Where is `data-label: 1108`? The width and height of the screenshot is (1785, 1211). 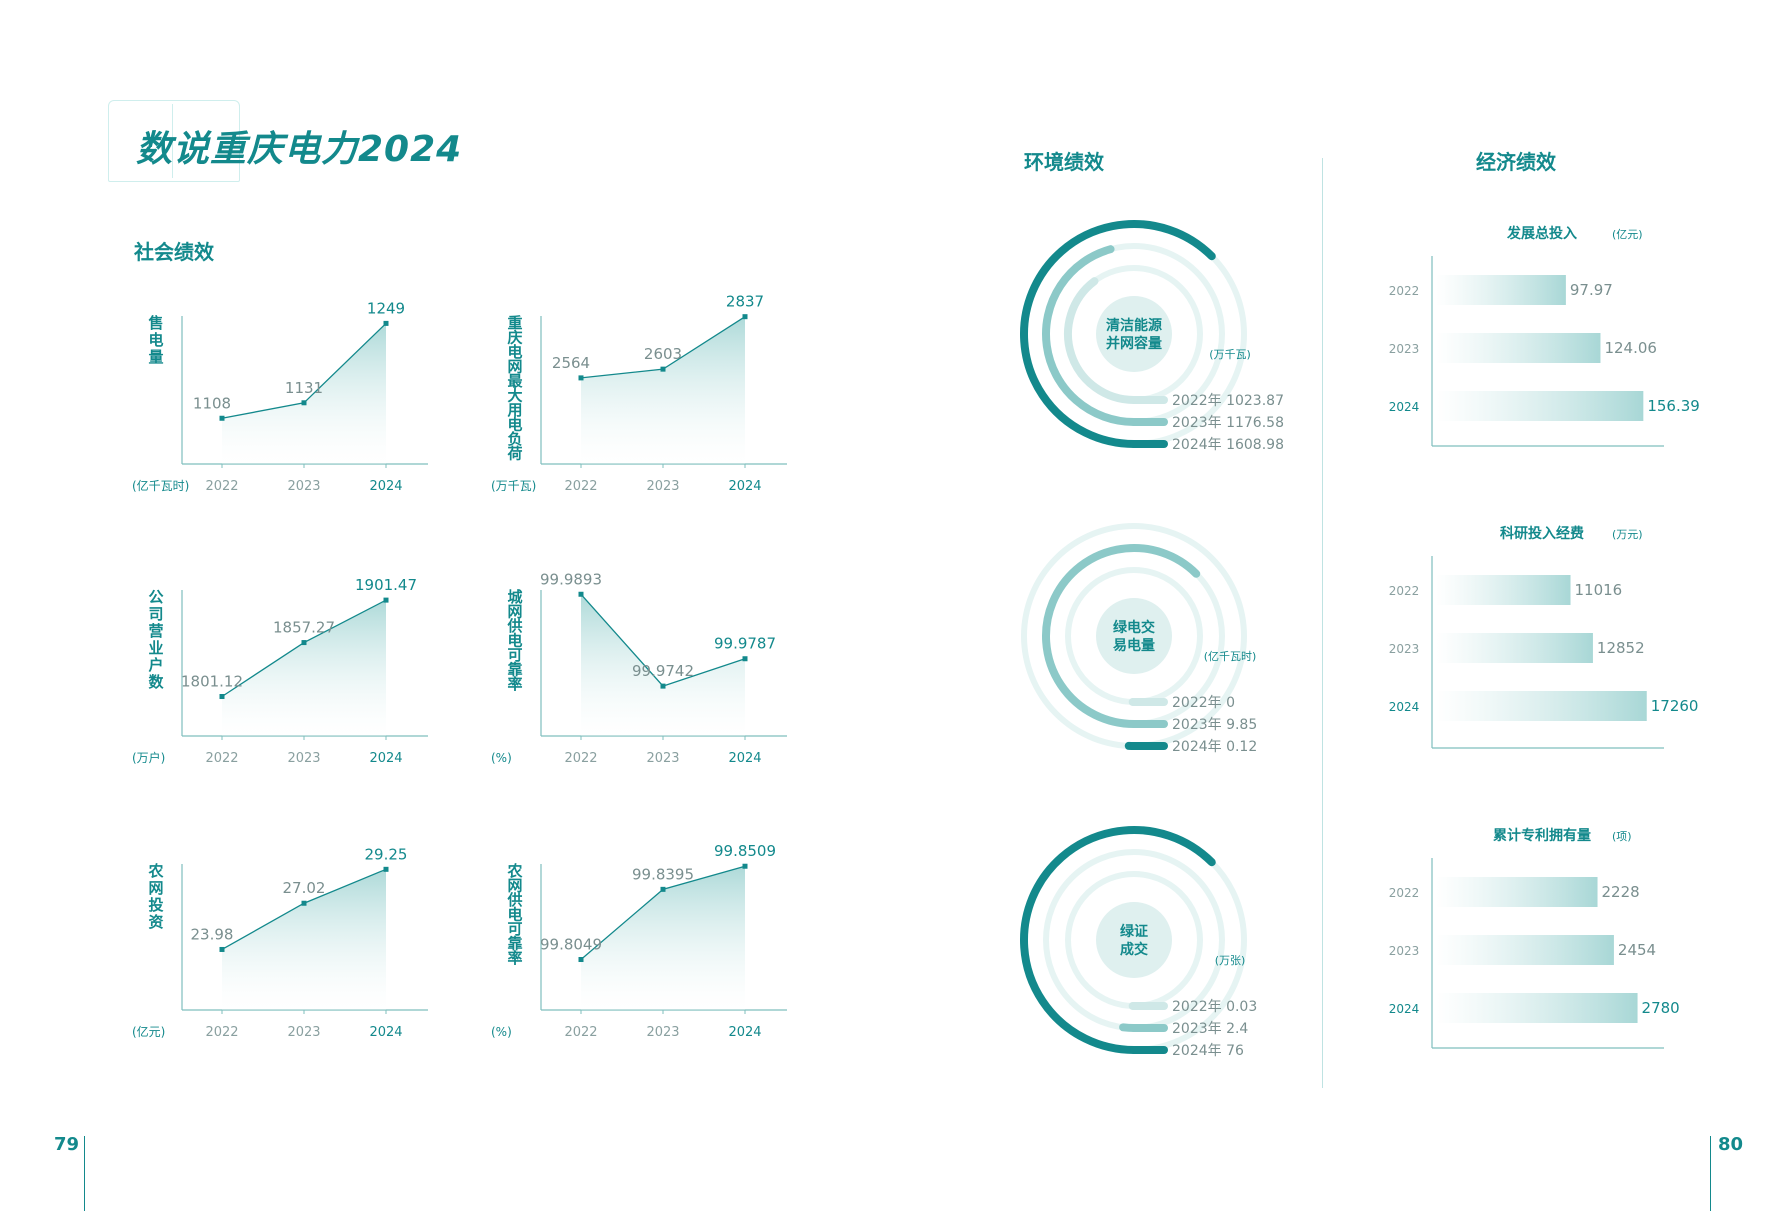
data-label: 1108 is located at coordinates (212, 403).